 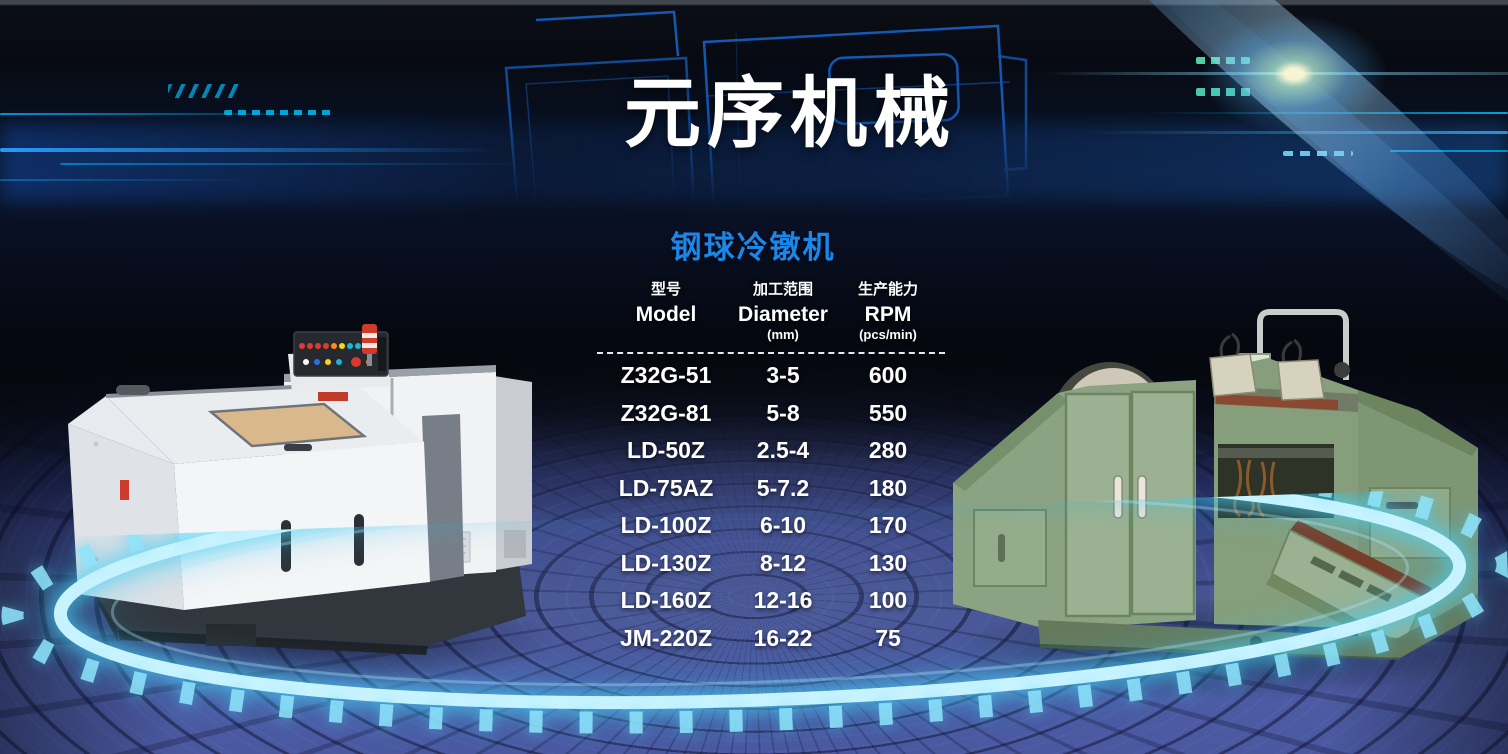 What do you see at coordinates (888, 450) in the screenshot?
I see `rpm-cell: 280` at bounding box center [888, 450].